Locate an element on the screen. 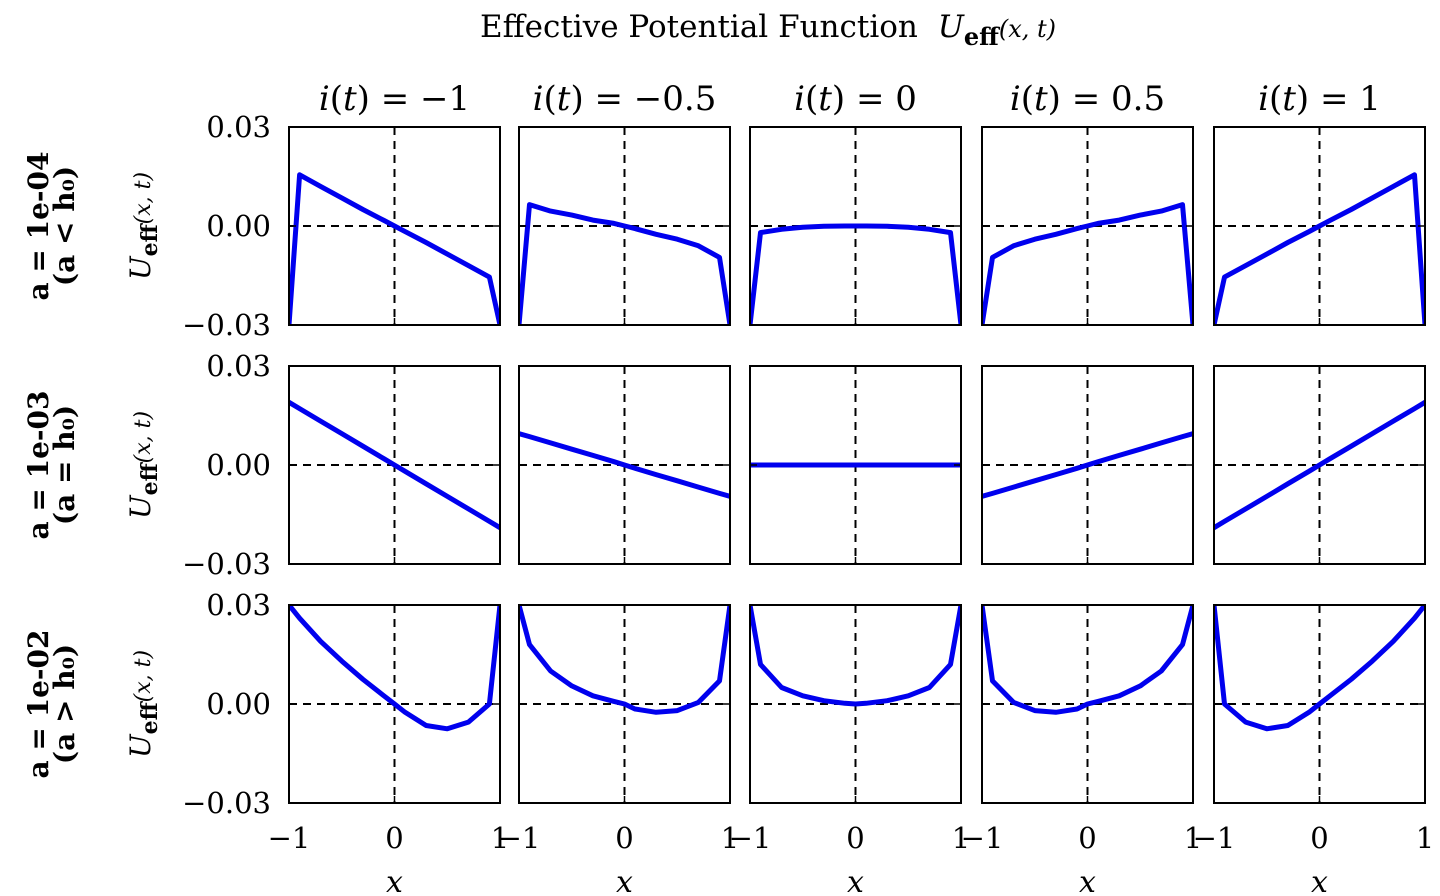 The height and width of the screenshot is (896, 1440). figure-title-math-args: (x, t) is located at coordinates (1027, 29).